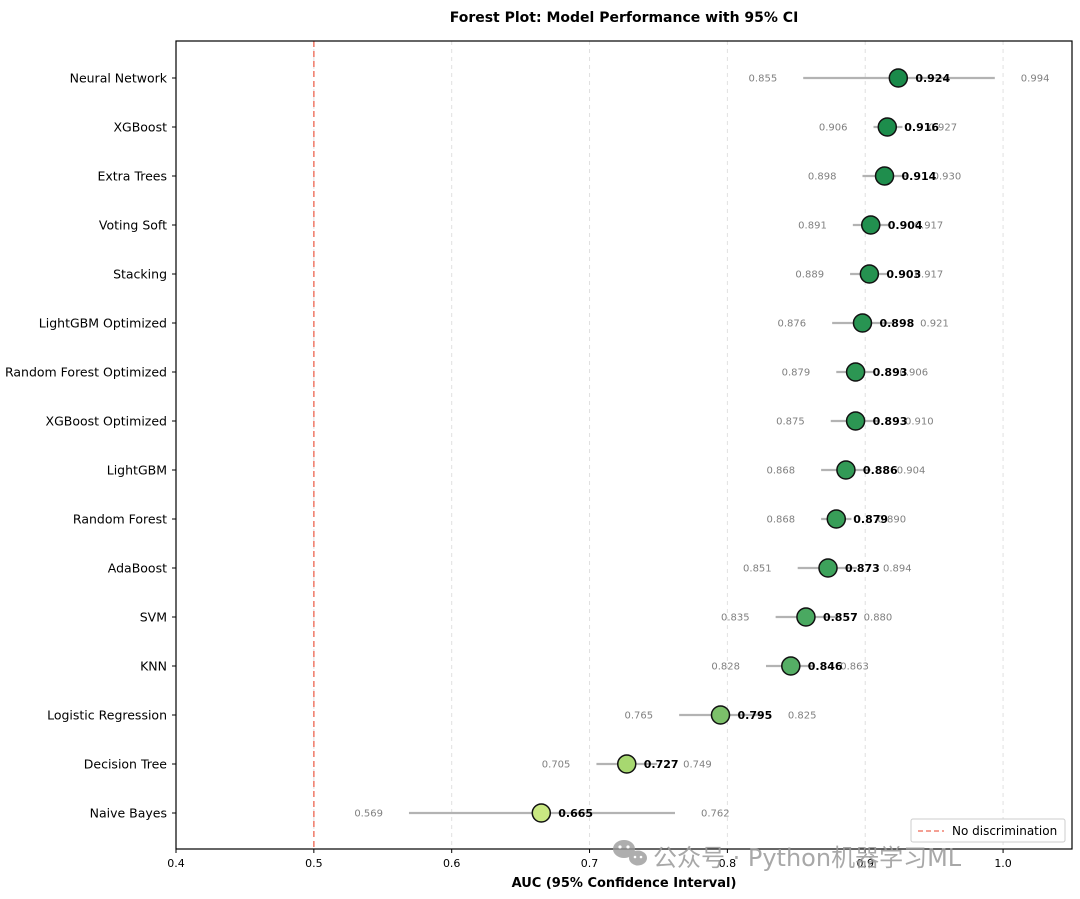  I want to click on ci-upper-label: 0.894, so click(897, 569).